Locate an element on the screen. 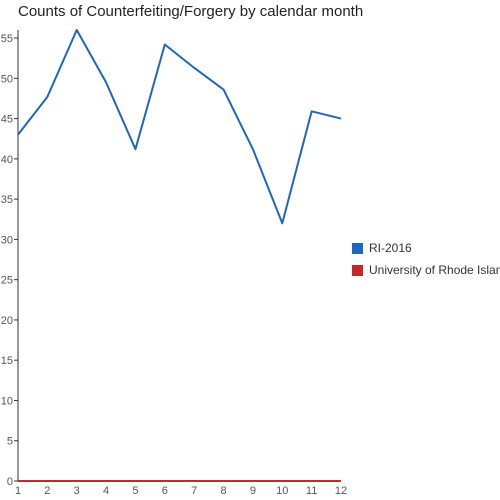 This screenshot has height=500, width=500. x-tick-label: 5 is located at coordinates (135, 491).